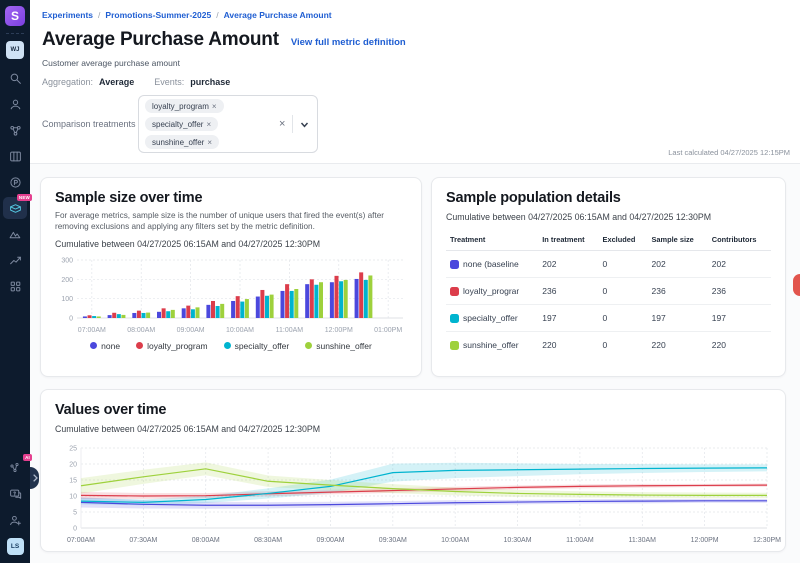 The height and width of the screenshot is (563, 800). What do you see at coordinates (17, 466) in the screenshot?
I see `ai-assistant-icon: AI` at bounding box center [17, 466].